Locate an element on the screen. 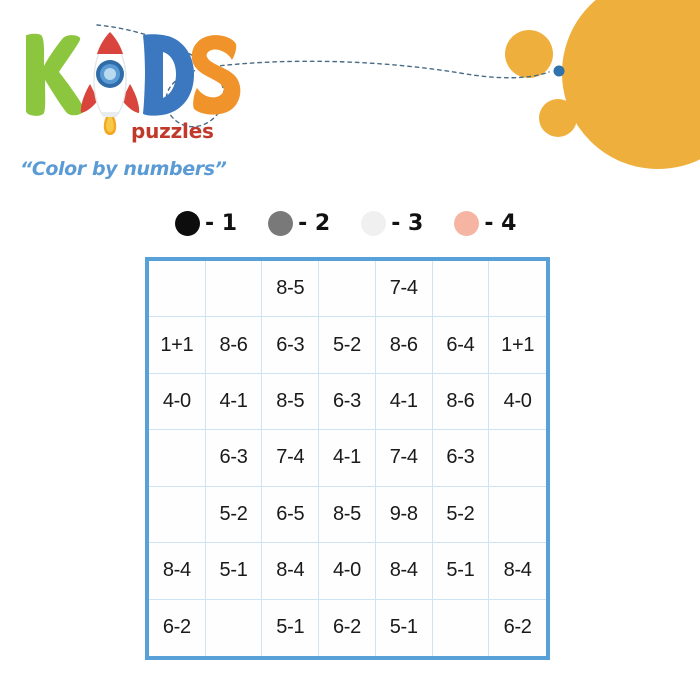  grid-cell-r6-c7: 8-4 is located at coordinates (517, 571).